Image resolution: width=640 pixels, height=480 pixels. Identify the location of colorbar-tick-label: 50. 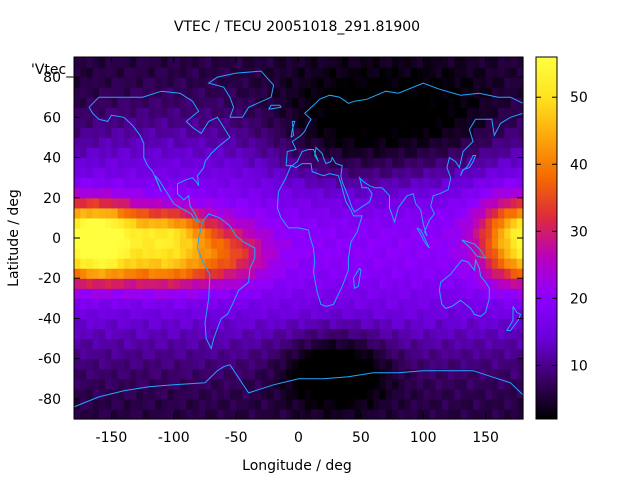
(579, 98).